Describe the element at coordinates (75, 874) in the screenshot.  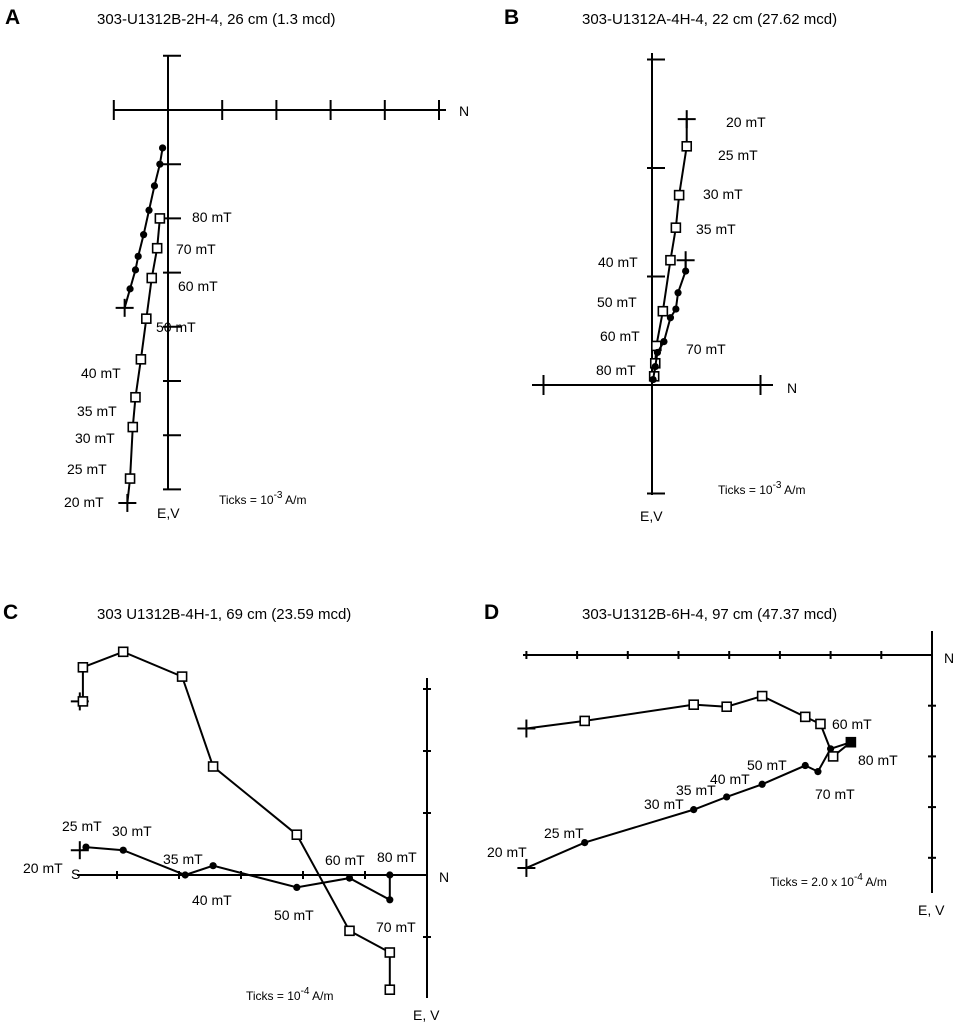
I see `panel-c-axis-s: S` at that location.